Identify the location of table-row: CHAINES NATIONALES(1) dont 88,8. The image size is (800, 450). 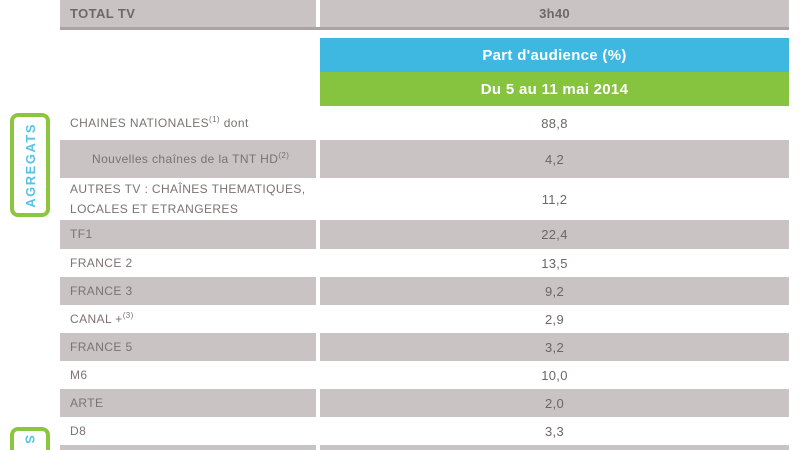
(424, 123).